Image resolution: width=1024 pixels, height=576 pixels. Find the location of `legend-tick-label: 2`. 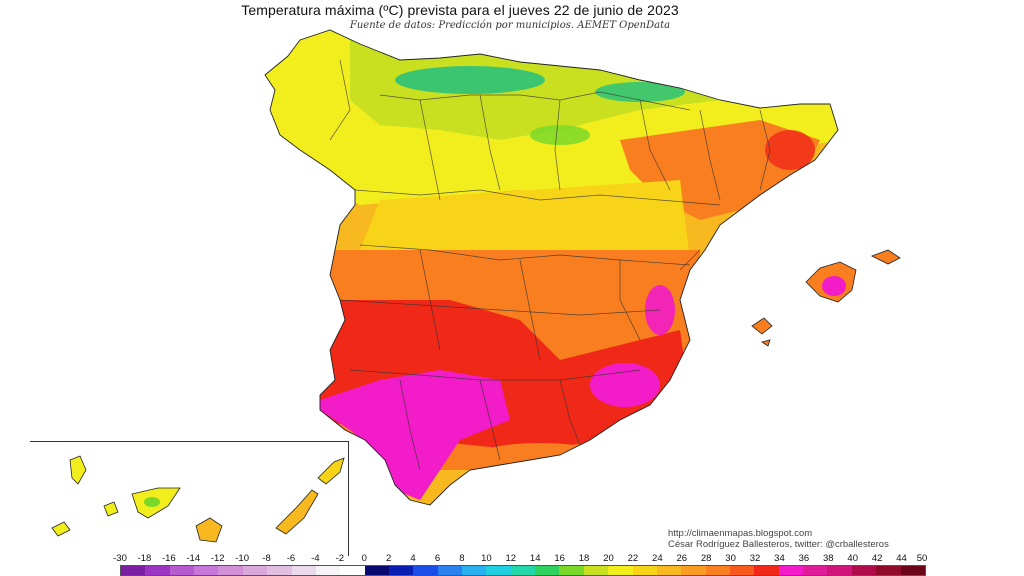

legend-tick-label: 2 is located at coordinates (389, 558).